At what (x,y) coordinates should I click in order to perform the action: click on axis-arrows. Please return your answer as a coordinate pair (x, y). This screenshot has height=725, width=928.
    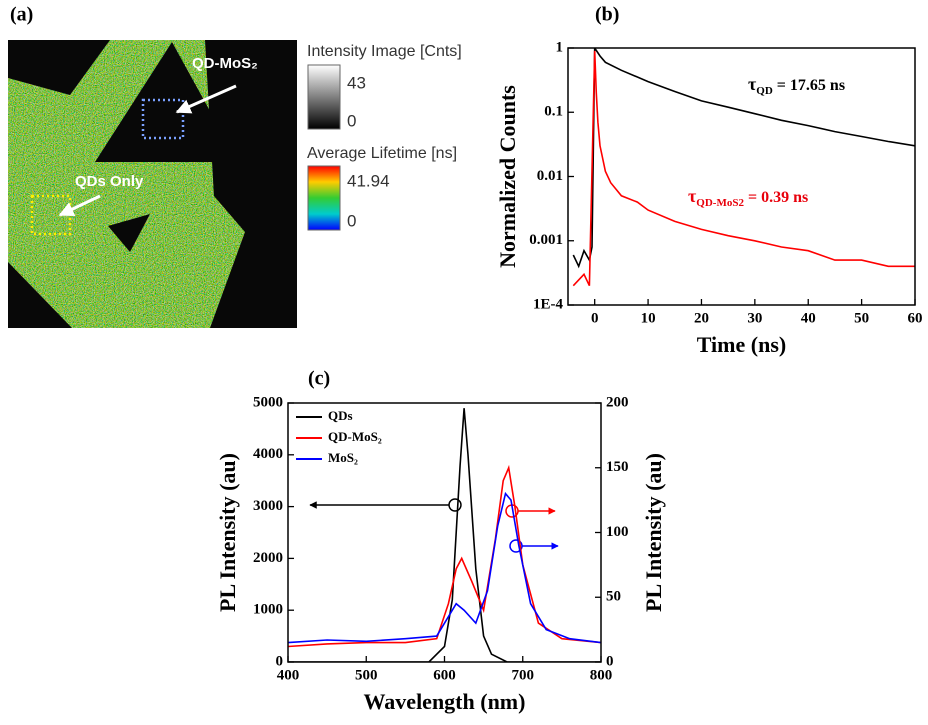
    Looking at the image, I should click on (434, 525).